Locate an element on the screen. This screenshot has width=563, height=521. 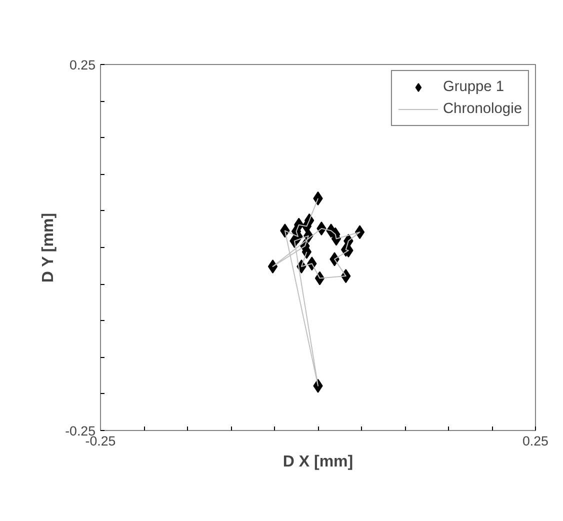
y-axis-title: D Y [mm] is located at coordinates (49, 247).